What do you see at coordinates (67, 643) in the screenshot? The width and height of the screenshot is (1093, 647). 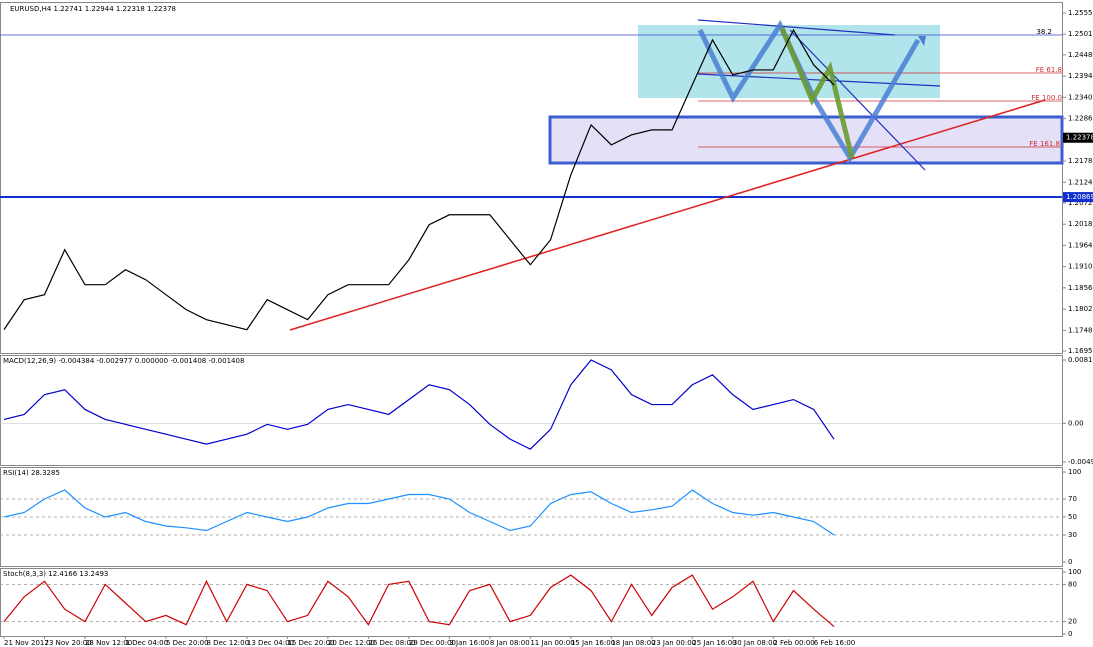 I see `x-tick-label: 23 Nov 20:00` at bounding box center [67, 643].